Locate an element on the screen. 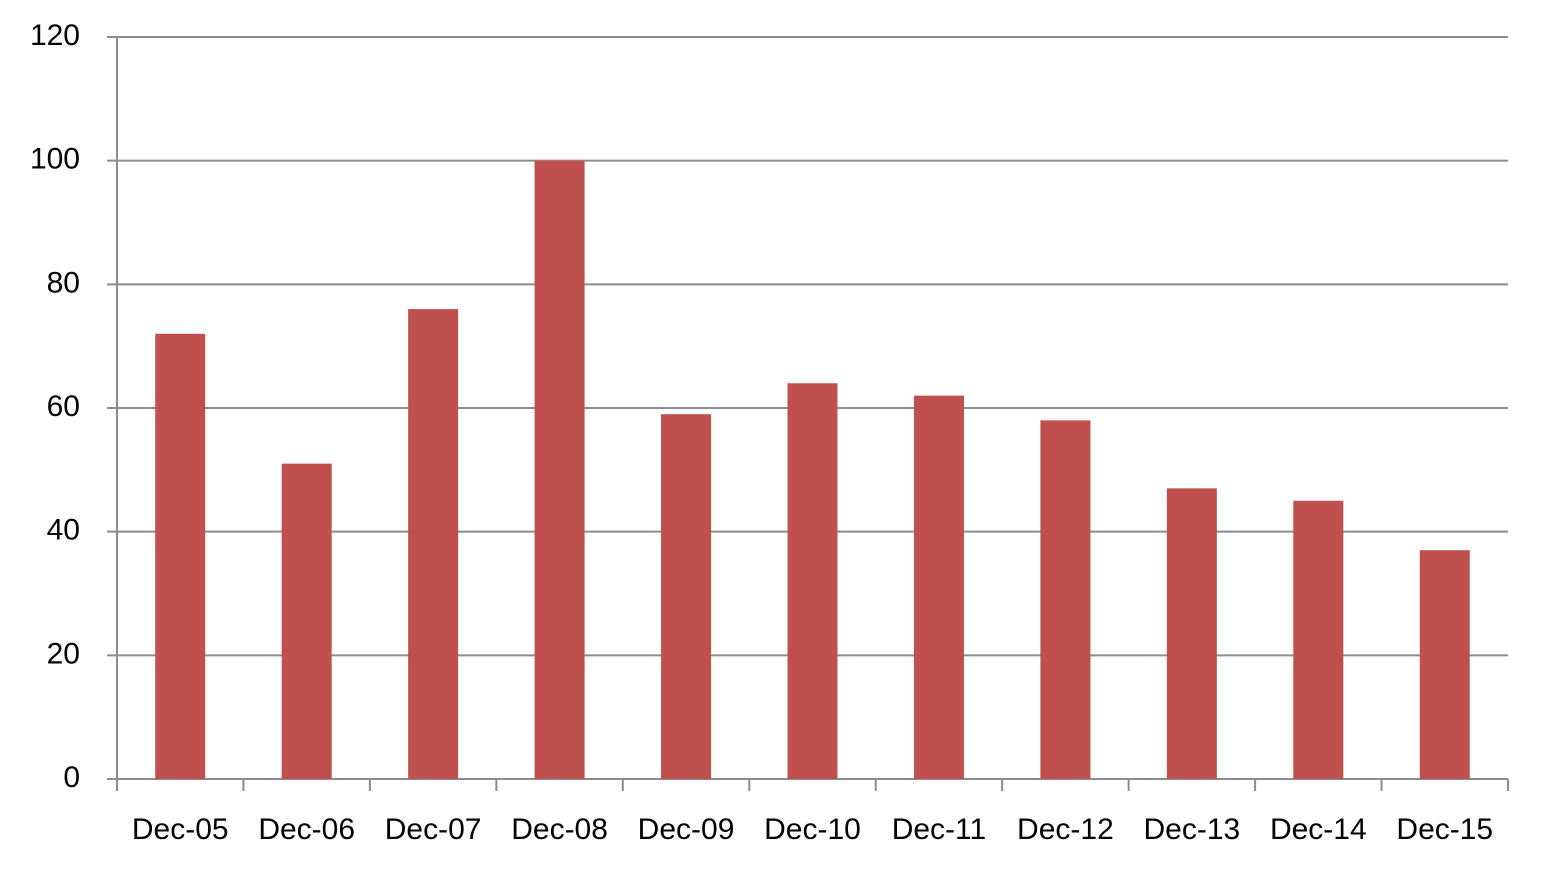 This screenshot has width=1548, height=872. x-tick-label: Dec-13 is located at coordinates (1192, 829).